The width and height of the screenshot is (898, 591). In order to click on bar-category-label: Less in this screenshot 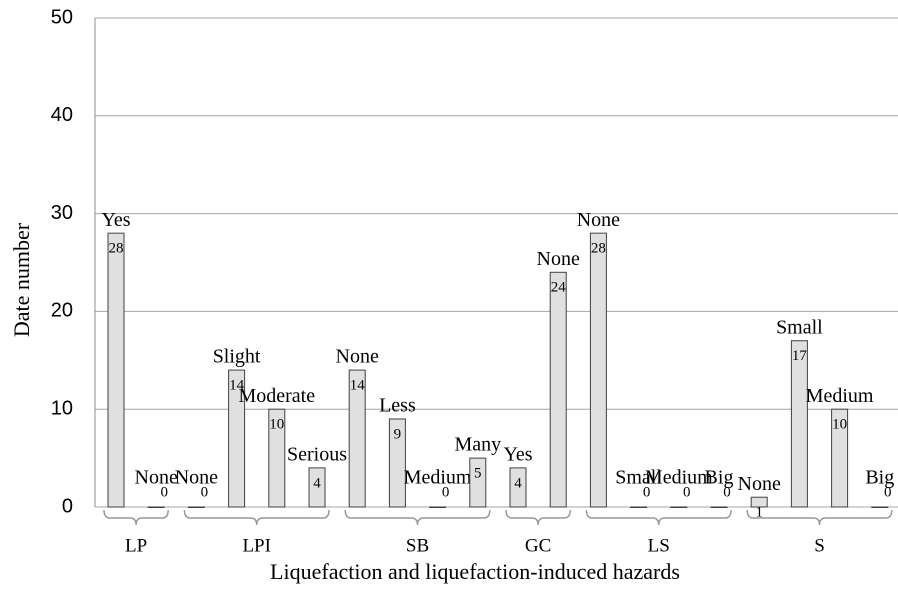, I will do `click(397, 406)`.